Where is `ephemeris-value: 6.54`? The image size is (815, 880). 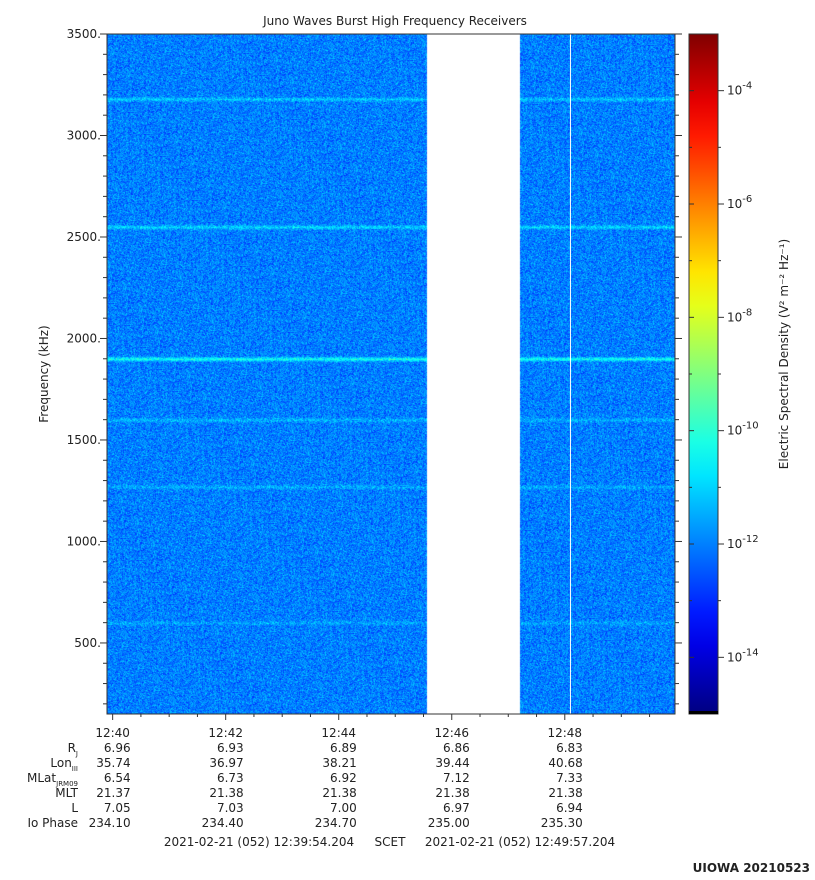
ephemeris-value: 6.54 is located at coordinates (117, 778).